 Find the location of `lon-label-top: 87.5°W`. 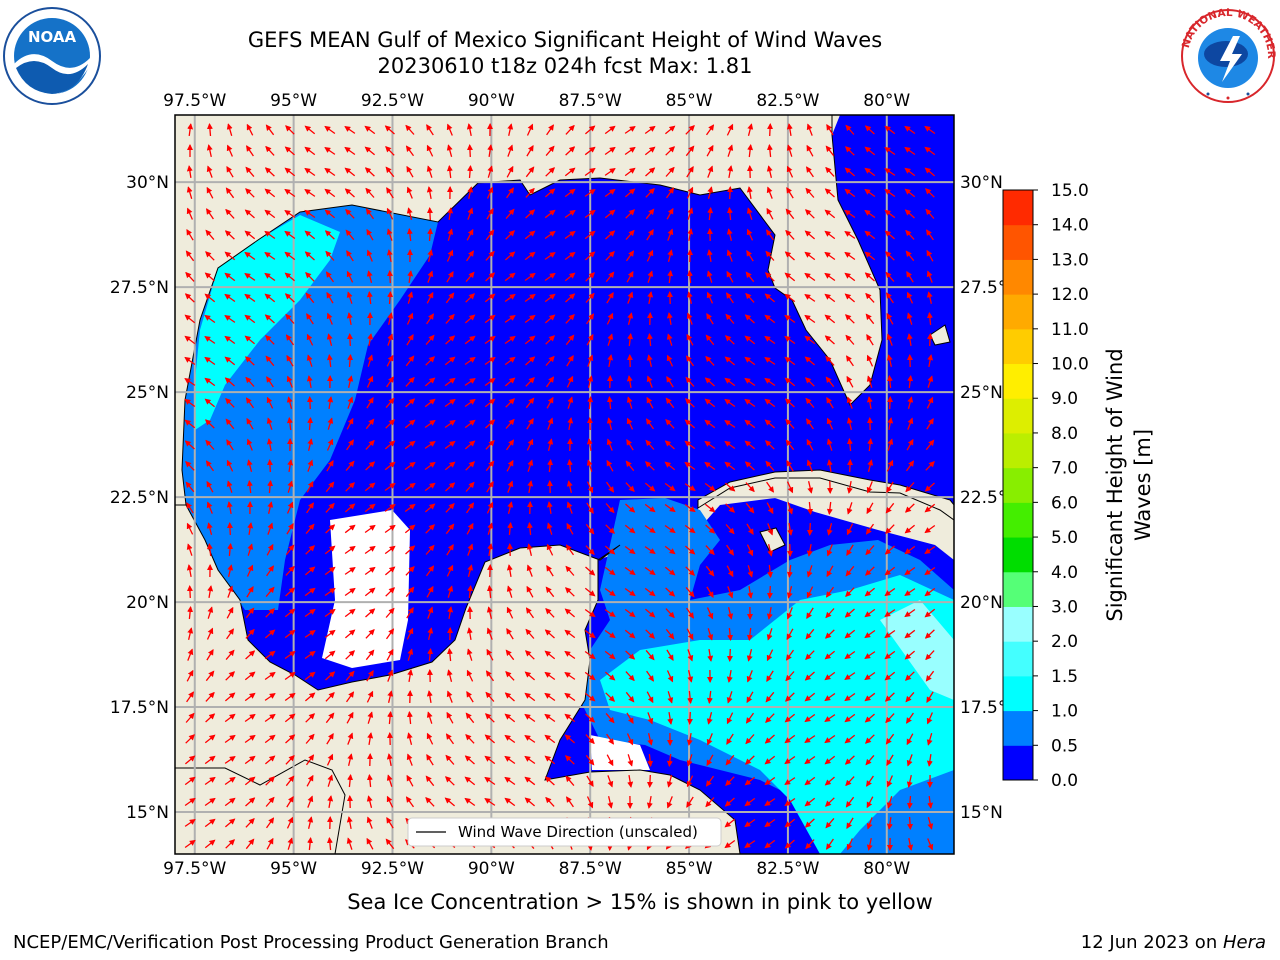

lon-label-top: 87.5°W is located at coordinates (590, 101).